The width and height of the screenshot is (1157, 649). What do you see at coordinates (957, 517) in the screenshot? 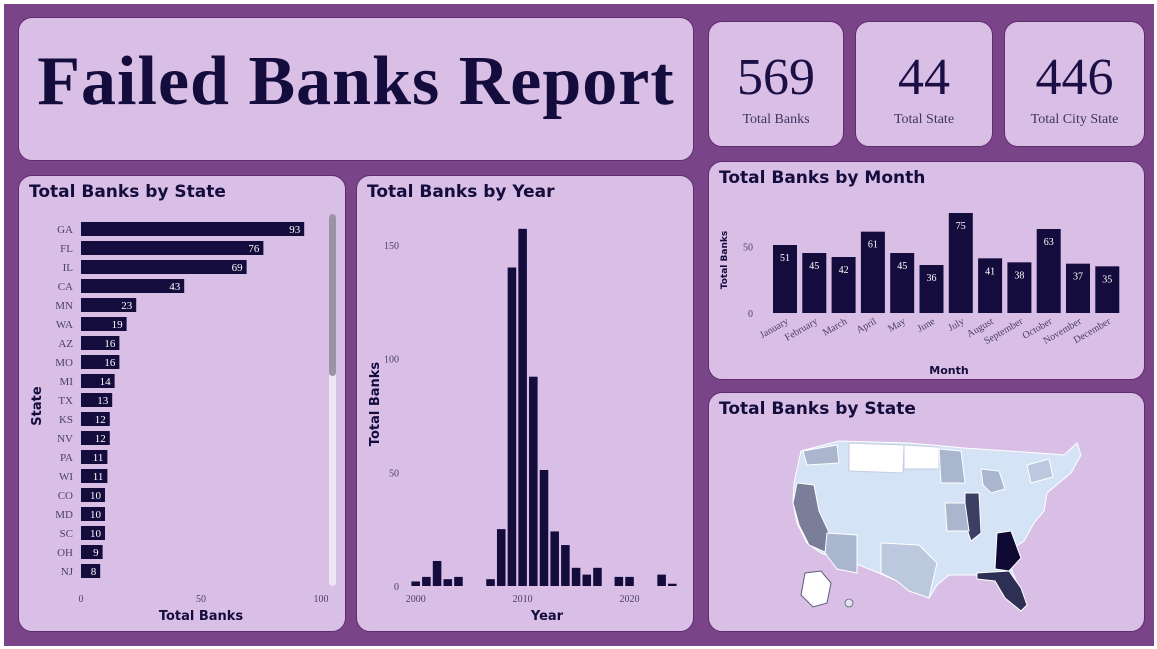
I see `state-shape-mo` at bounding box center [957, 517].